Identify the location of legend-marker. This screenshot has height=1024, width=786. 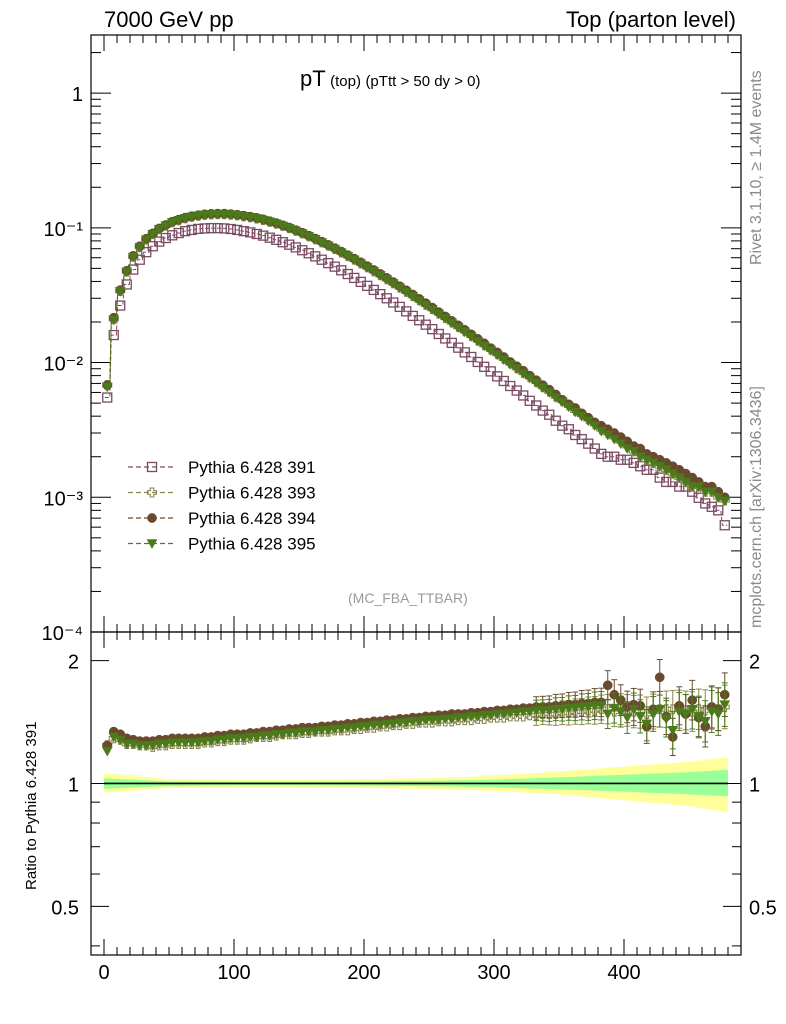
(152, 518).